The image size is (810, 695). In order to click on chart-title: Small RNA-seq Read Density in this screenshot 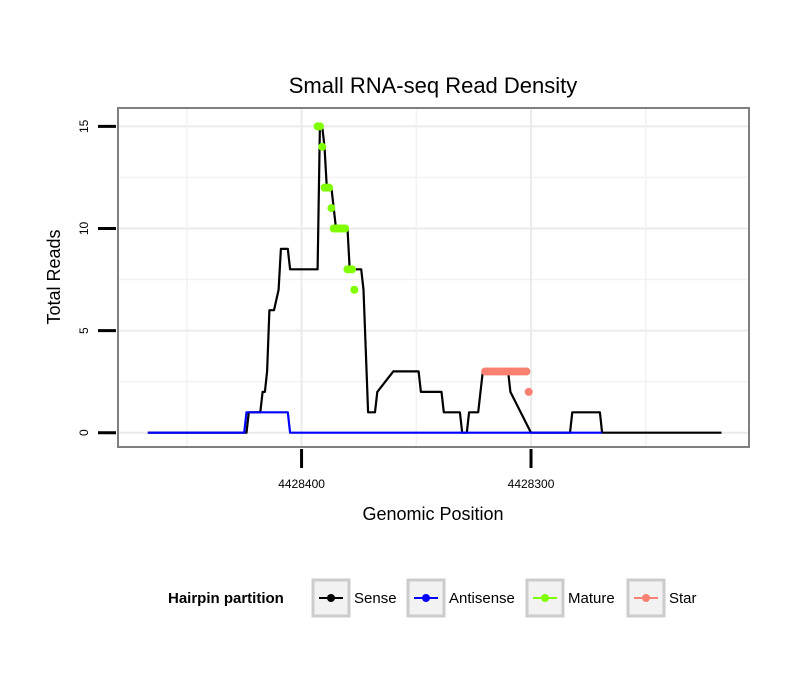, I will do `click(433, 85)`.